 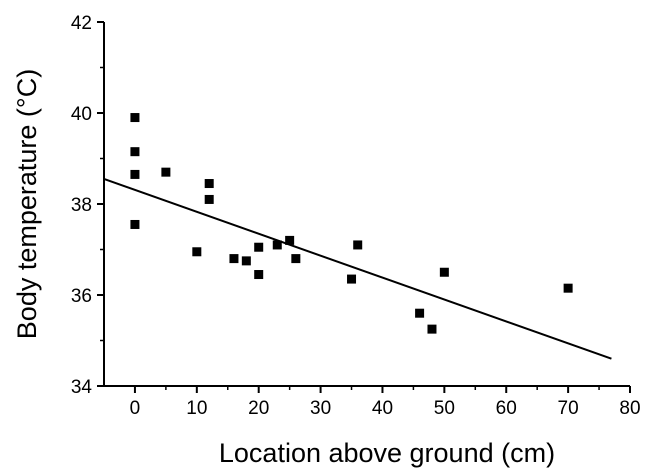 I want to click on x-tick-label: 80, so click(x=629, y=408).